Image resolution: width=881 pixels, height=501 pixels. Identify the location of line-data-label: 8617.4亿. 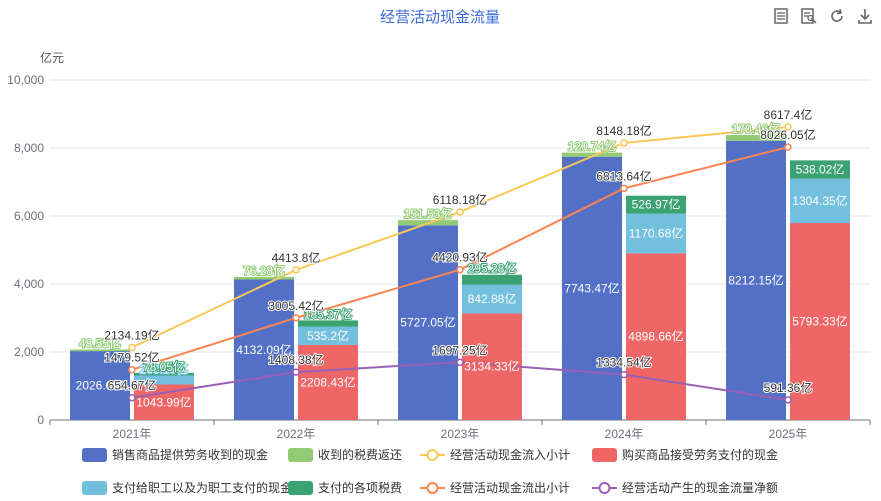
(788, 114).